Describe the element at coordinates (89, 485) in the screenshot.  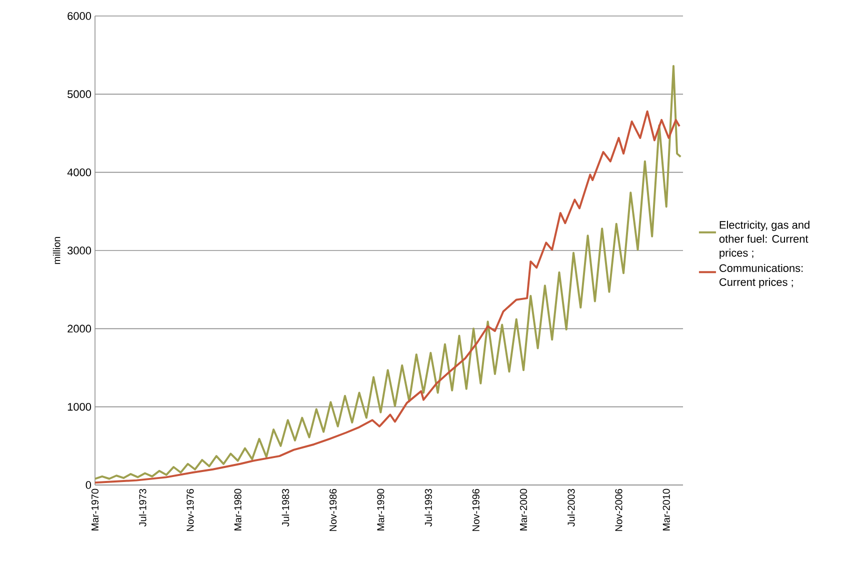
I see `y-tick-label: 0` at that location.